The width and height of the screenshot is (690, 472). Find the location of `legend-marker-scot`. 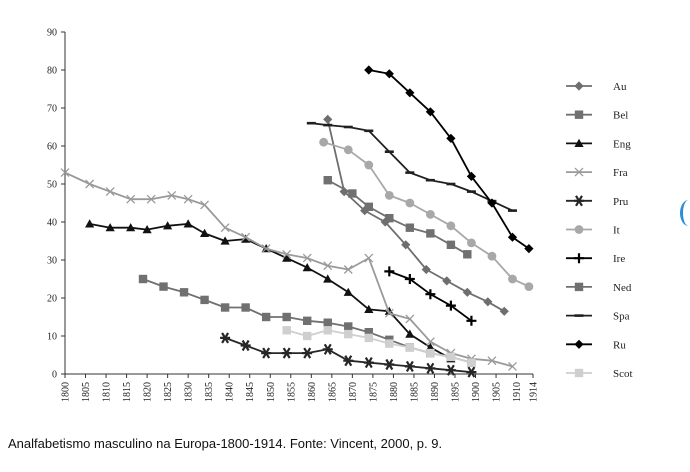

legend-marker-scot is located at coordinates (579, 373).